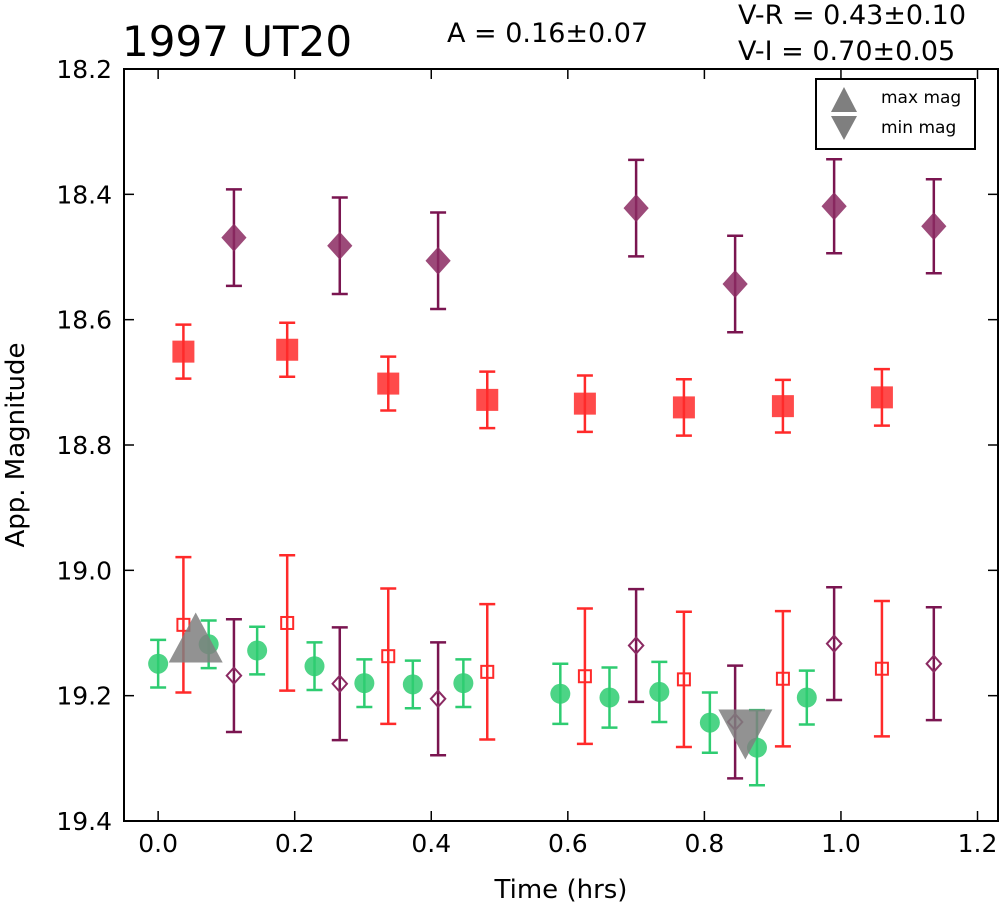 This screenshot has width=1001, height=904. I want to click on max-mag-marker, so click(195, 637).